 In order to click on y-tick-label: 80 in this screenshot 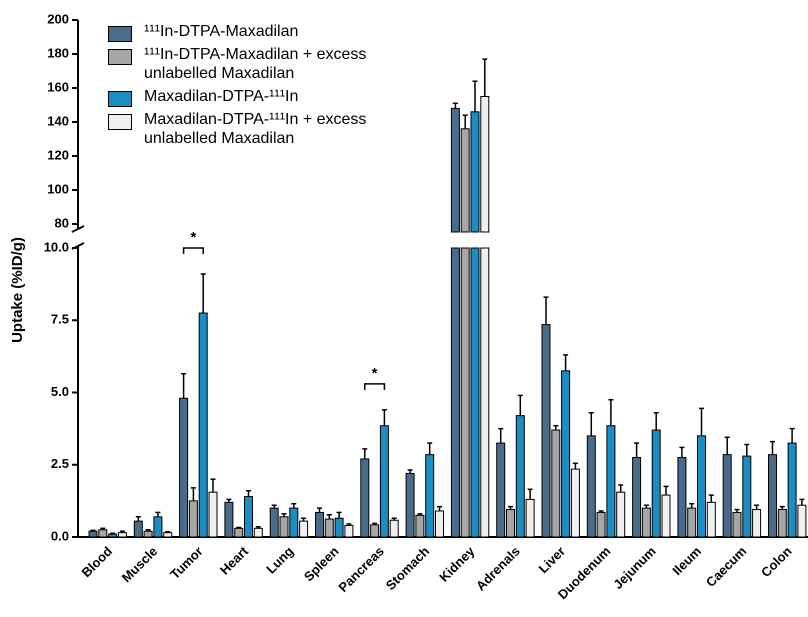, I will do `click(62, 222)`.